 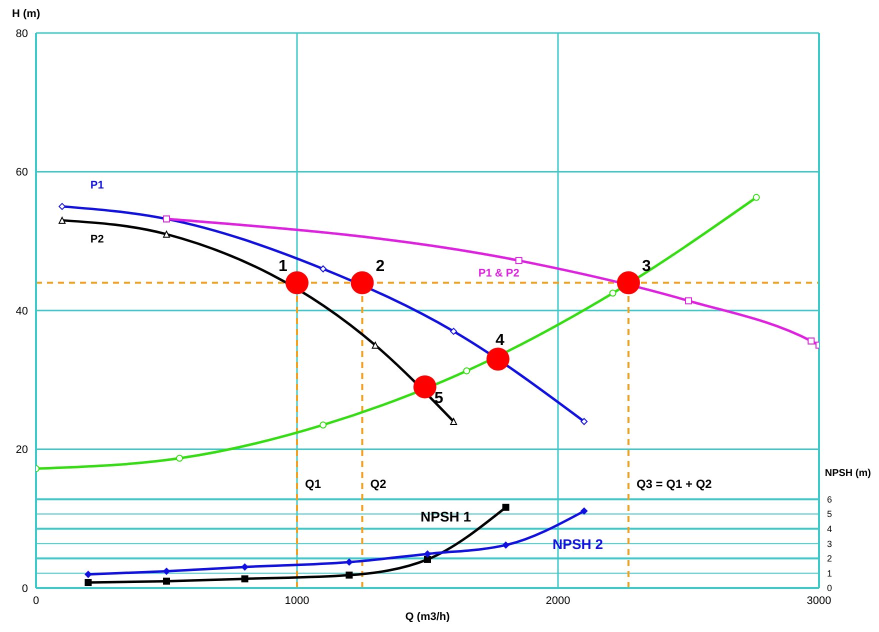 What do you see at coordinates (22, 34) in the screenshot?
I see `y-tick-label: 80` at bounding box center [22, 34].